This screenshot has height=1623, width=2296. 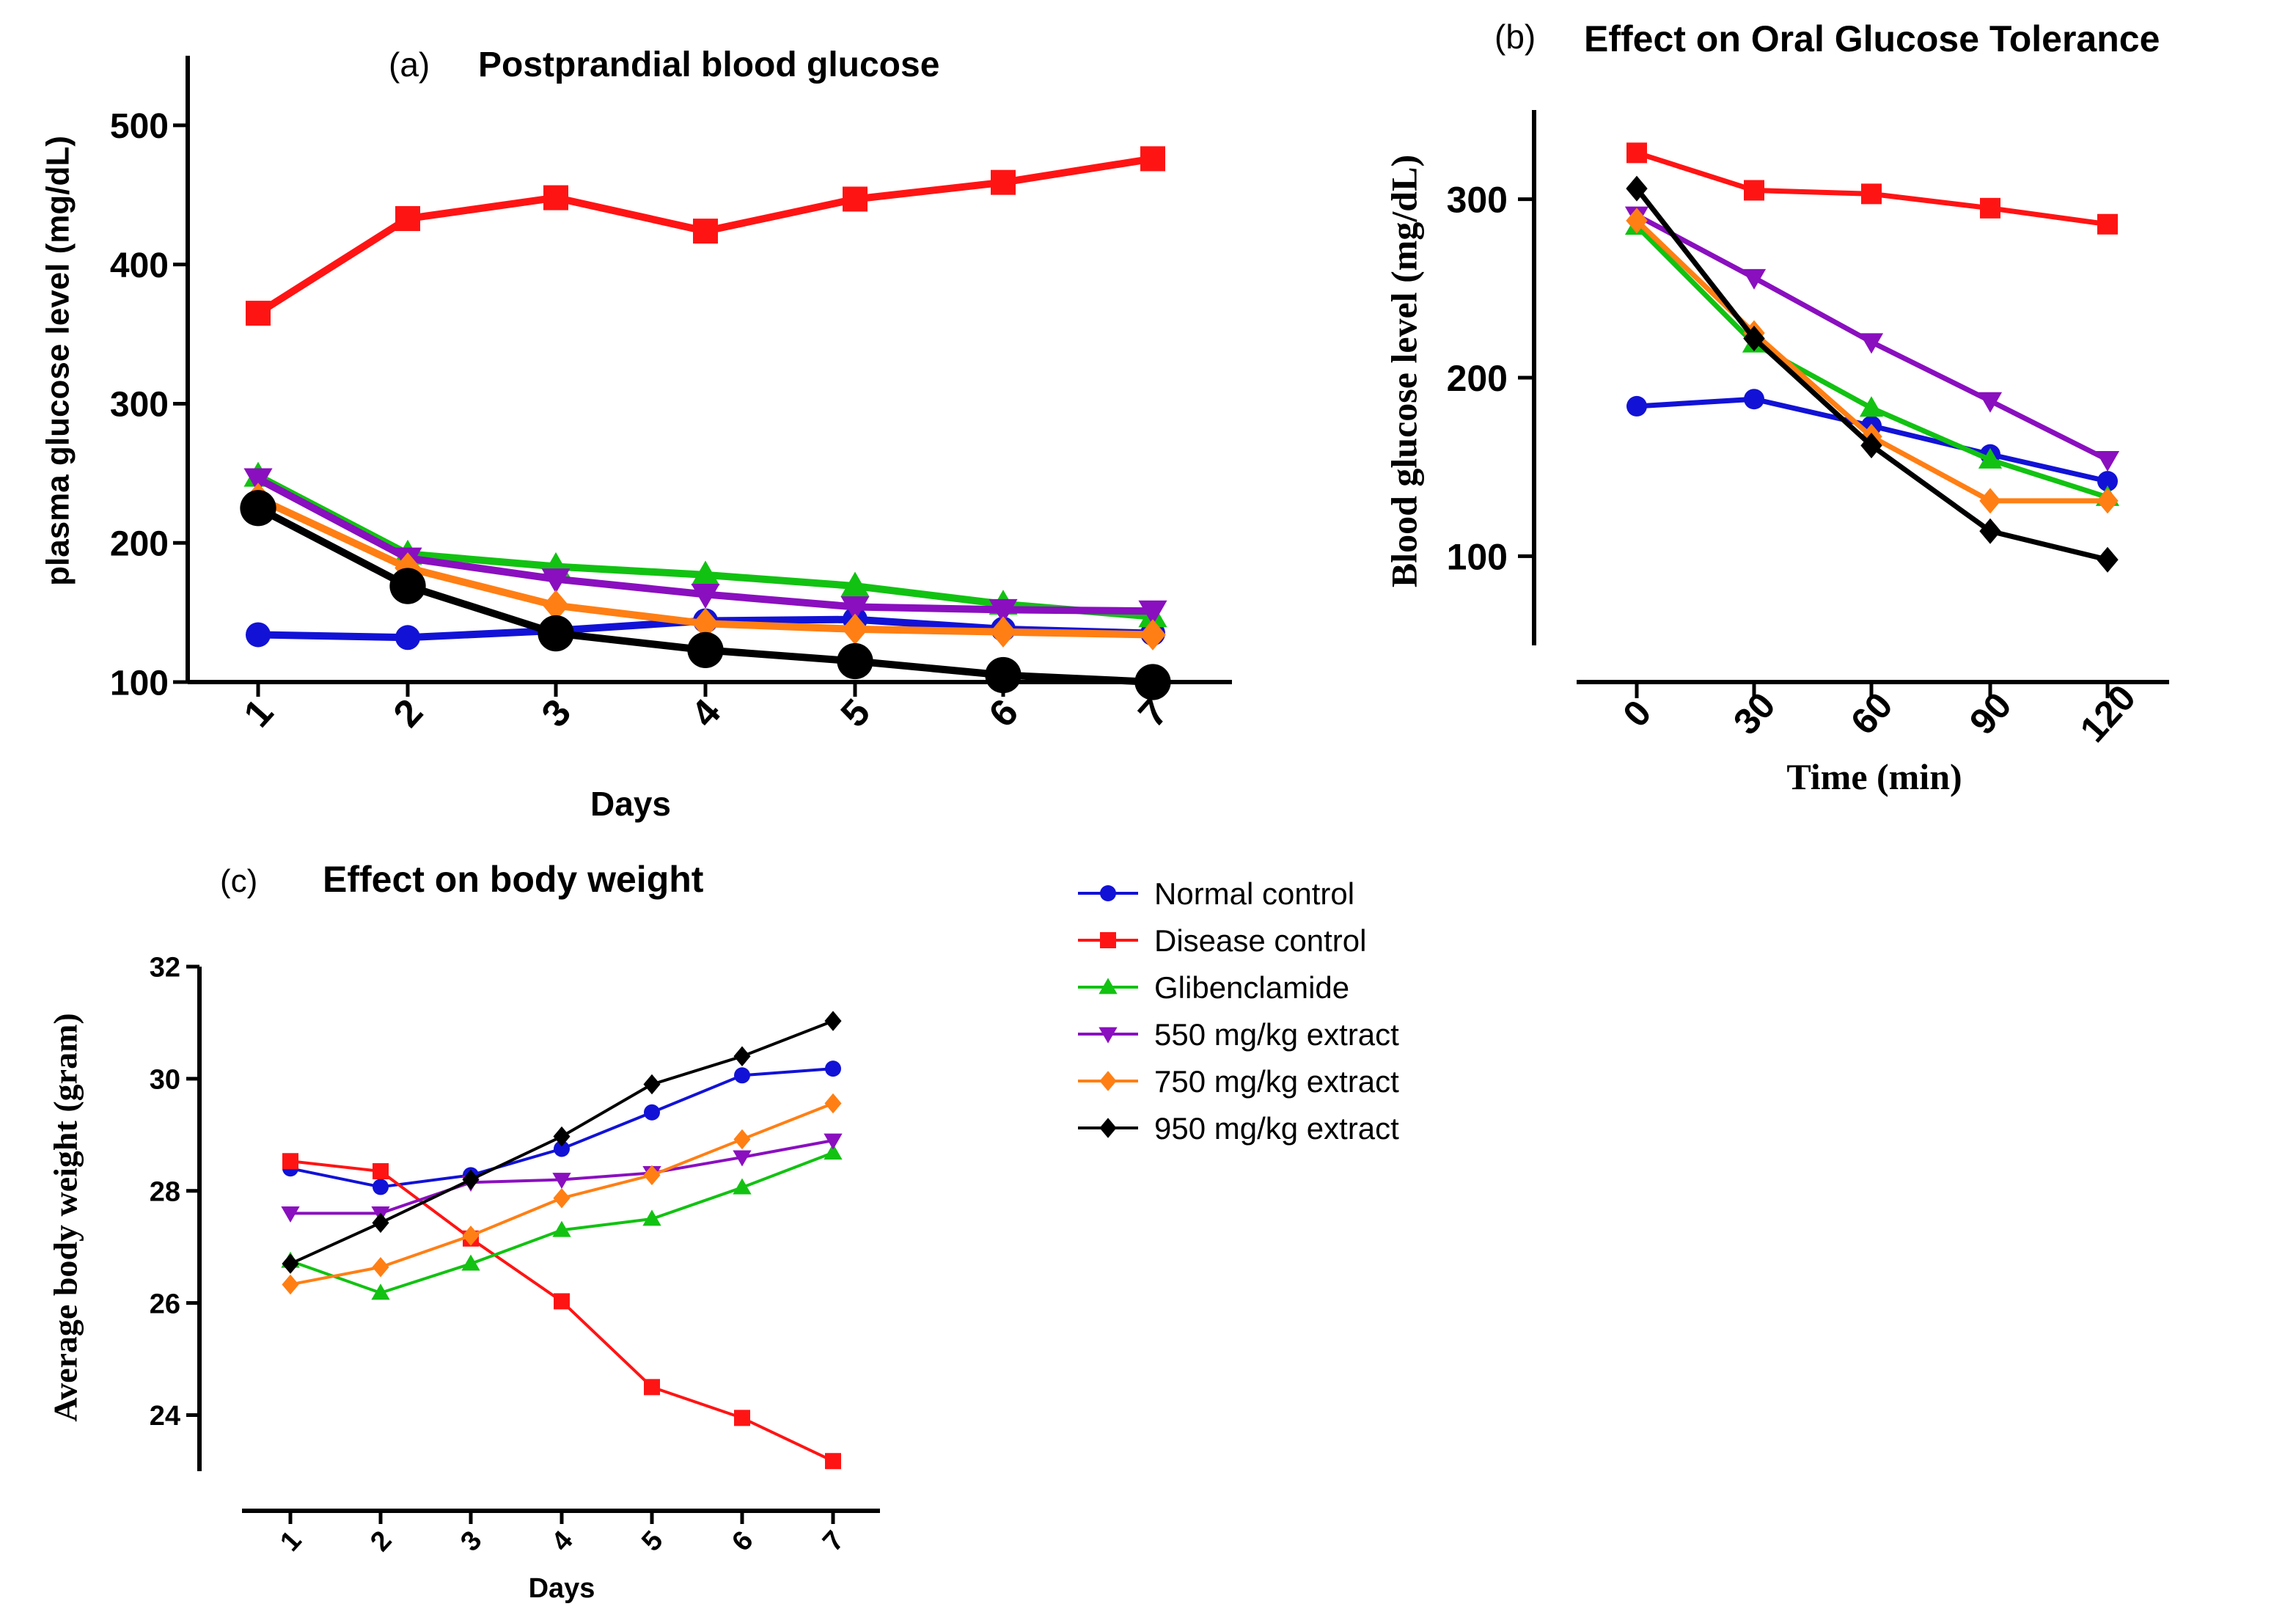 What do you see at coordinates (1874, 776) in the screenshot?
I see `panel-b-x-axis-label: Time (min)` at bounding box center [1874, 776].